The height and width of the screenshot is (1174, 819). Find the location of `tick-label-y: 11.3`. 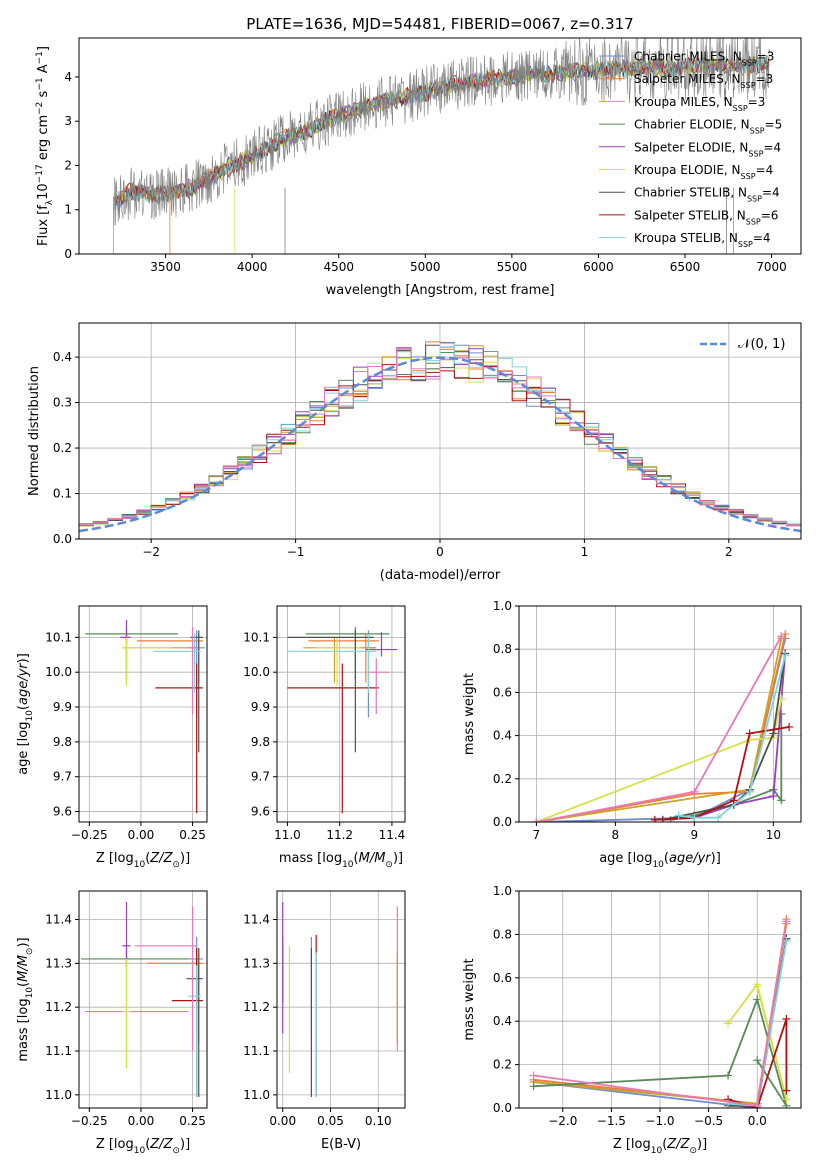

tick-label-y: 11.3 is located at coordinates (256, 963).